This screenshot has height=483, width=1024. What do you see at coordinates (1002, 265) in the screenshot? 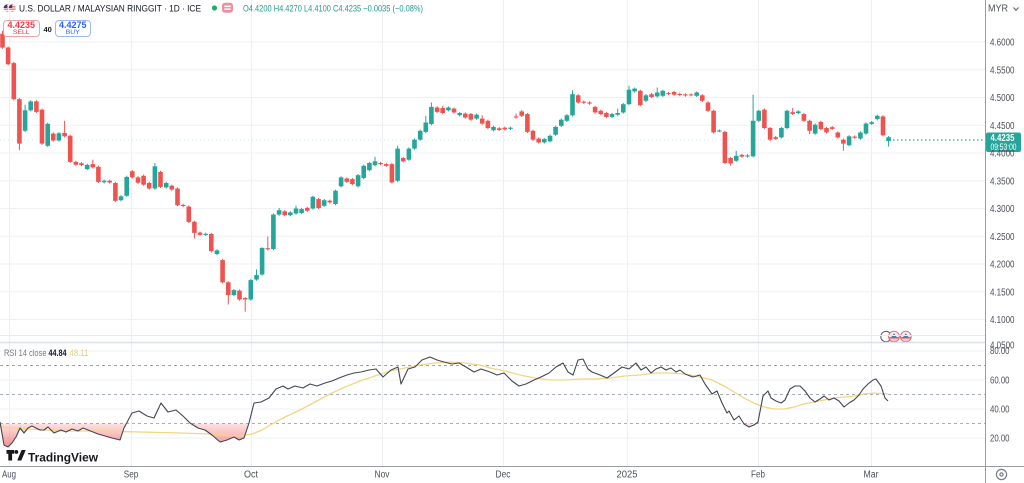
I see `svg-text: 4.2000` at bounding box center [1002, 265].